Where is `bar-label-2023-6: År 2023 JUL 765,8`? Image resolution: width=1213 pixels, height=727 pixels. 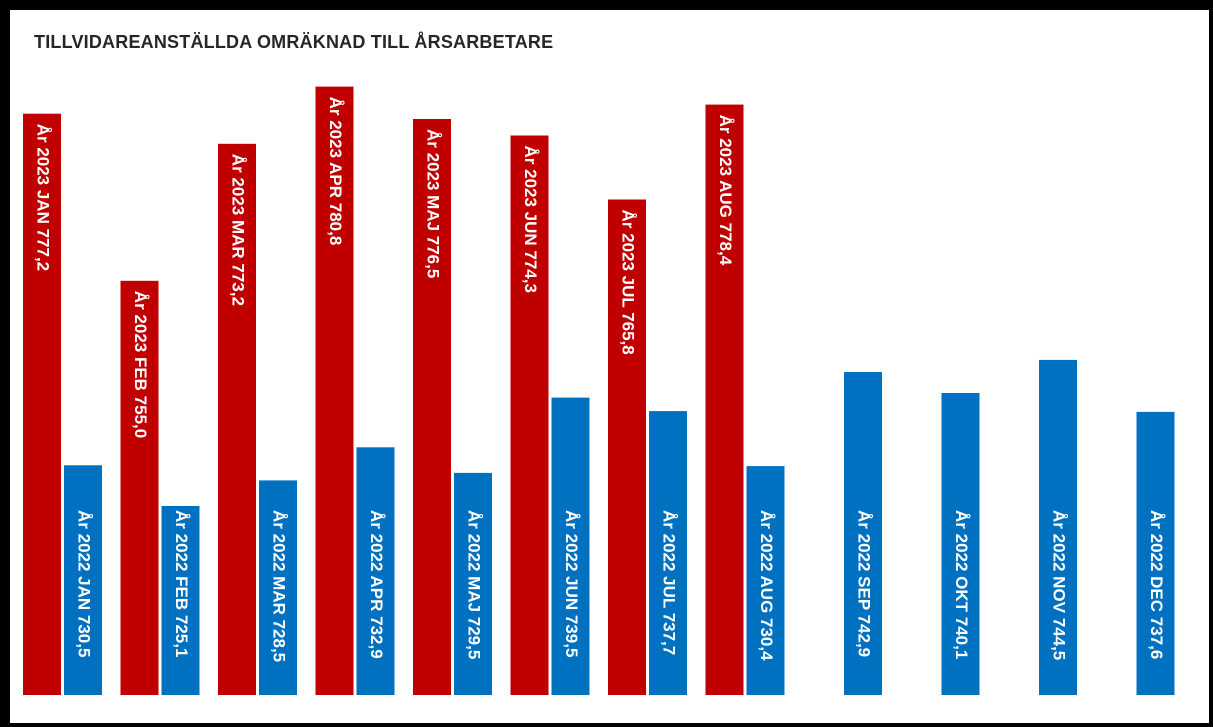 bar-label-2023-6: År 2023 JUL 765,8 is located at coordinates (628, 282).